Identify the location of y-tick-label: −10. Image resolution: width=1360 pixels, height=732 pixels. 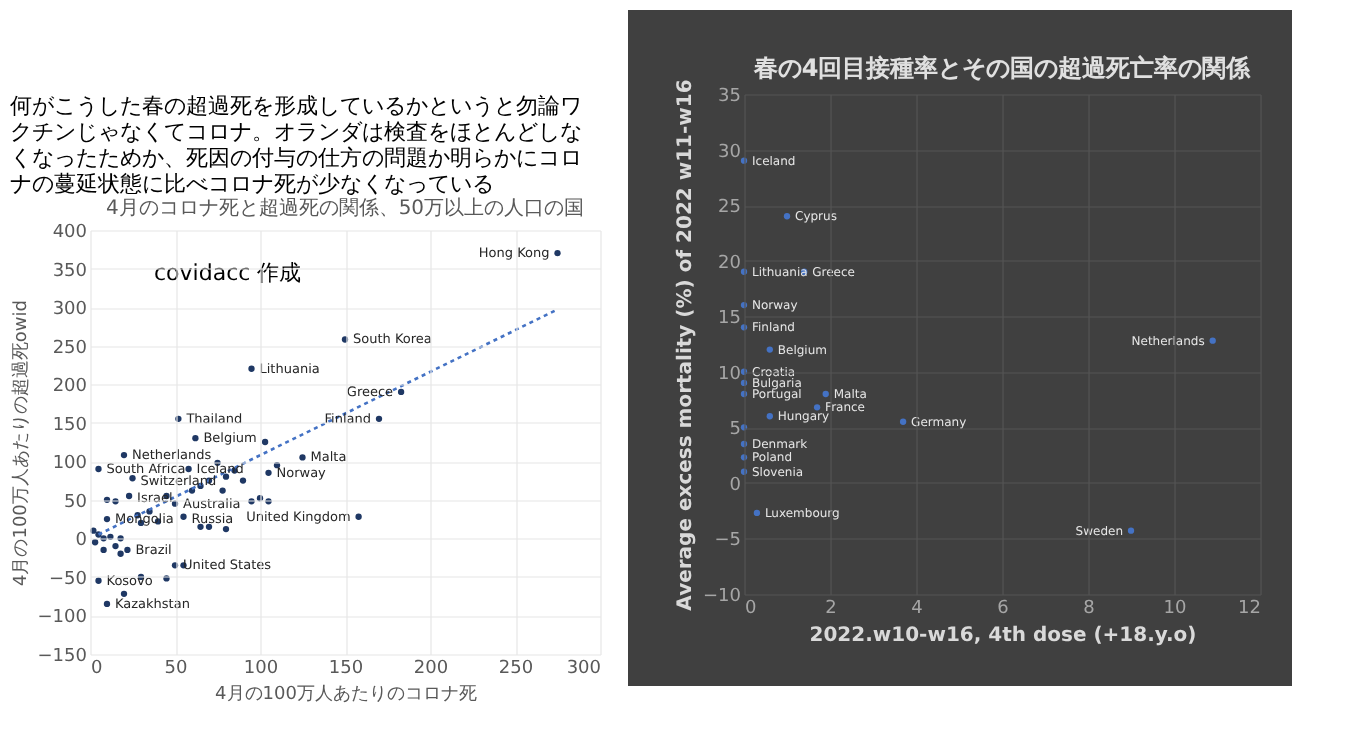
(722, 597).